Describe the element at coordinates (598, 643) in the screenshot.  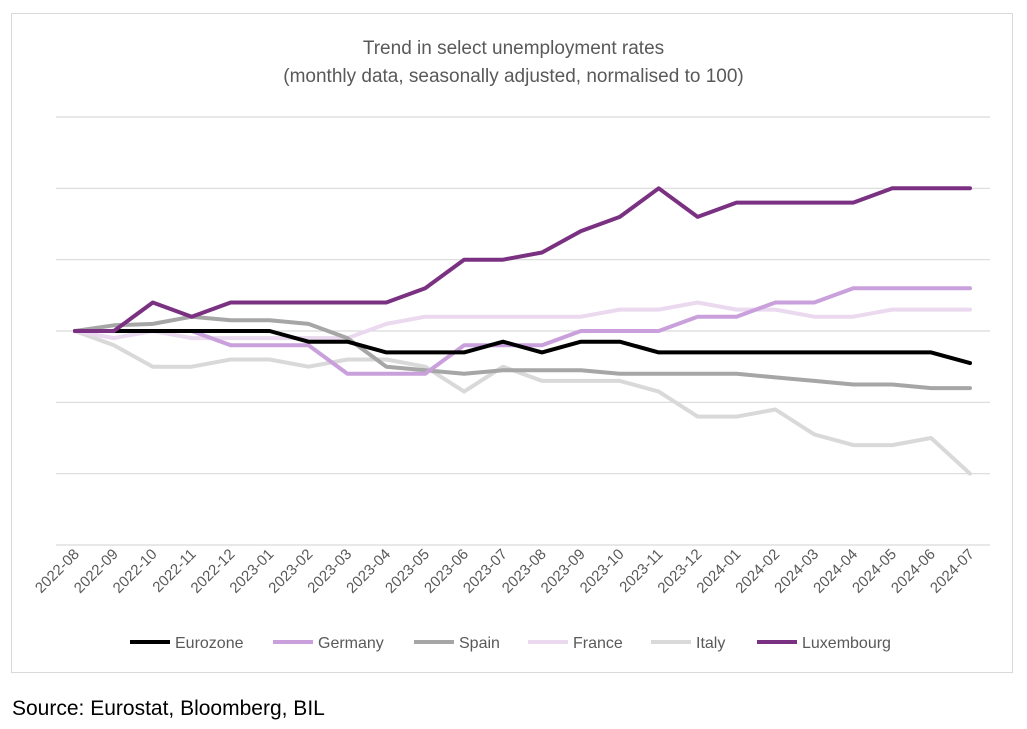
I see `legend-label-france: France` at that location.